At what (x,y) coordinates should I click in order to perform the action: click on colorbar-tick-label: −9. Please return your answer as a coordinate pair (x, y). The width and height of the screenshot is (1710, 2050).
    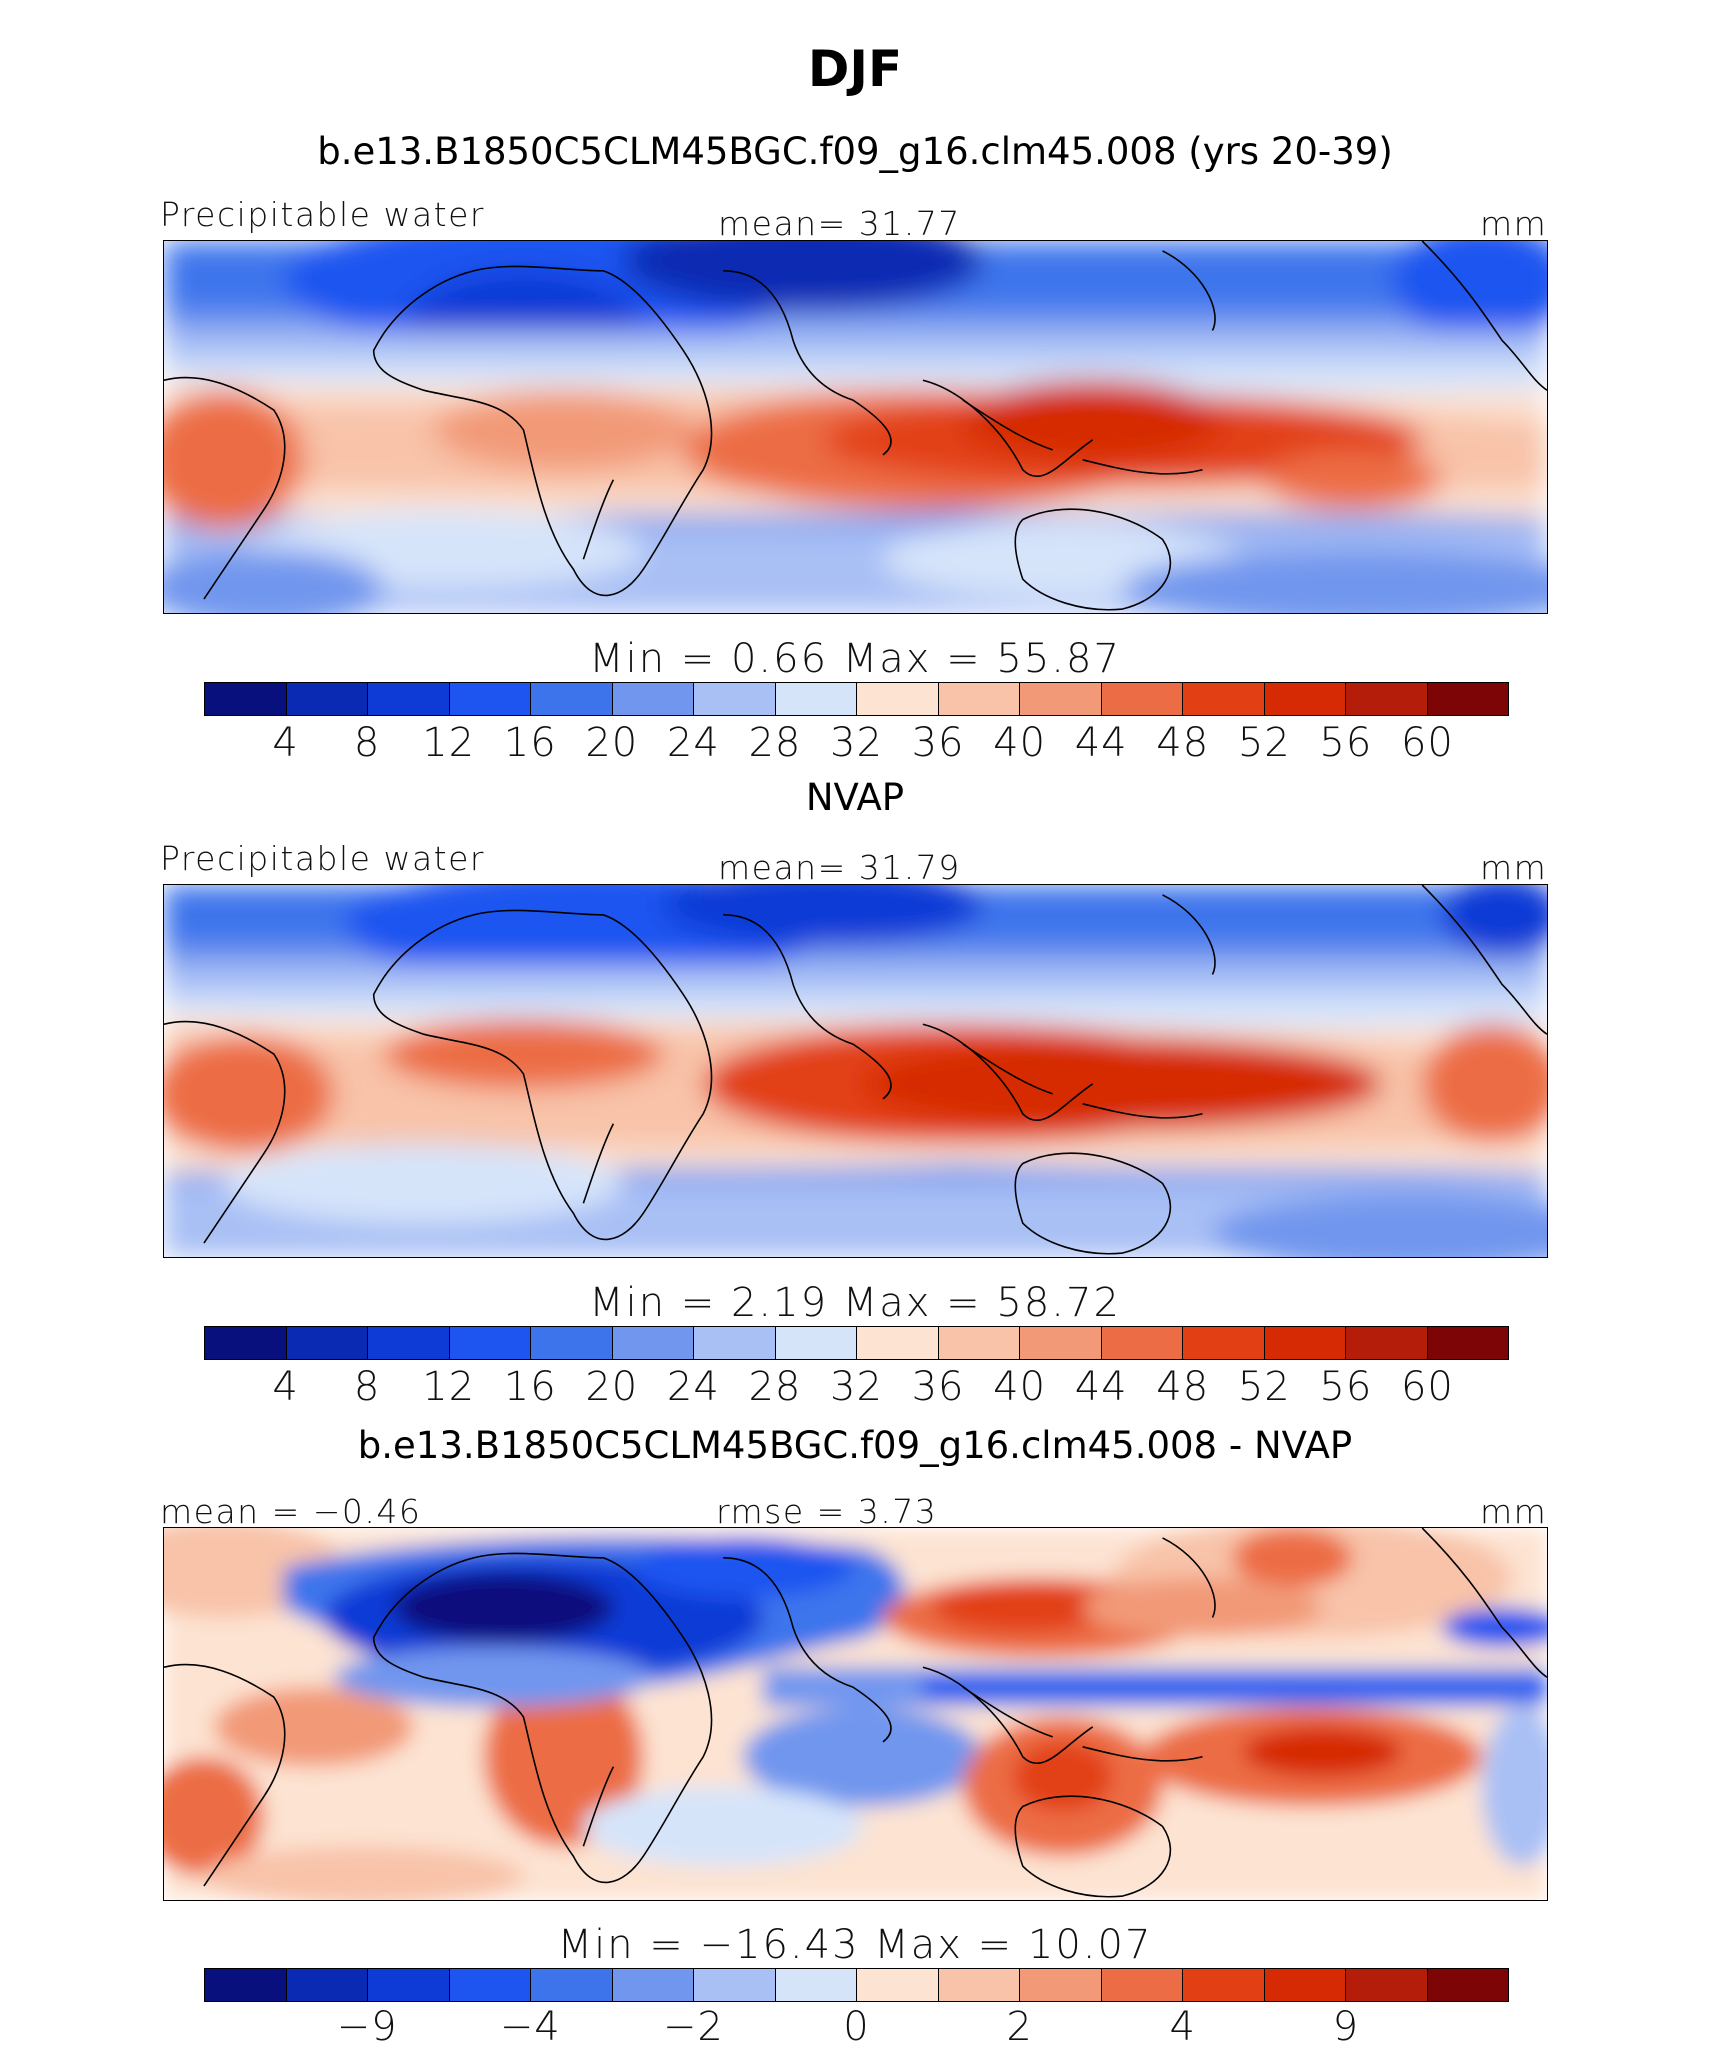
    Looking at the image, I should click on (367, 2027).